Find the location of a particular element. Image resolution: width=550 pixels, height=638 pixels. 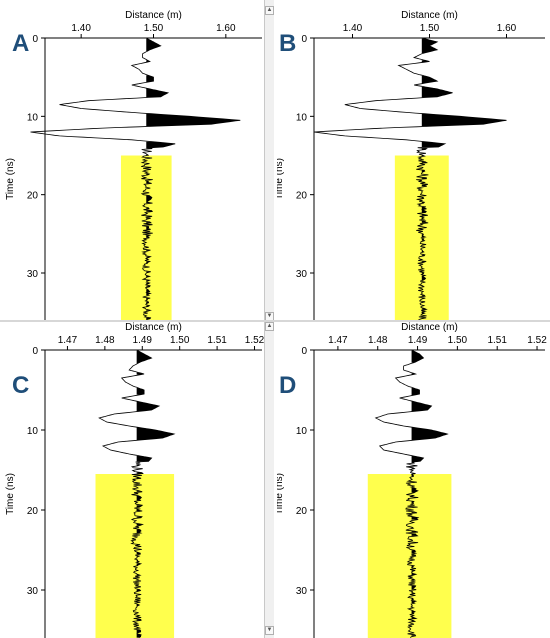

x-tick-label-d-3: 1.50 is located at coordinates (458, 340).